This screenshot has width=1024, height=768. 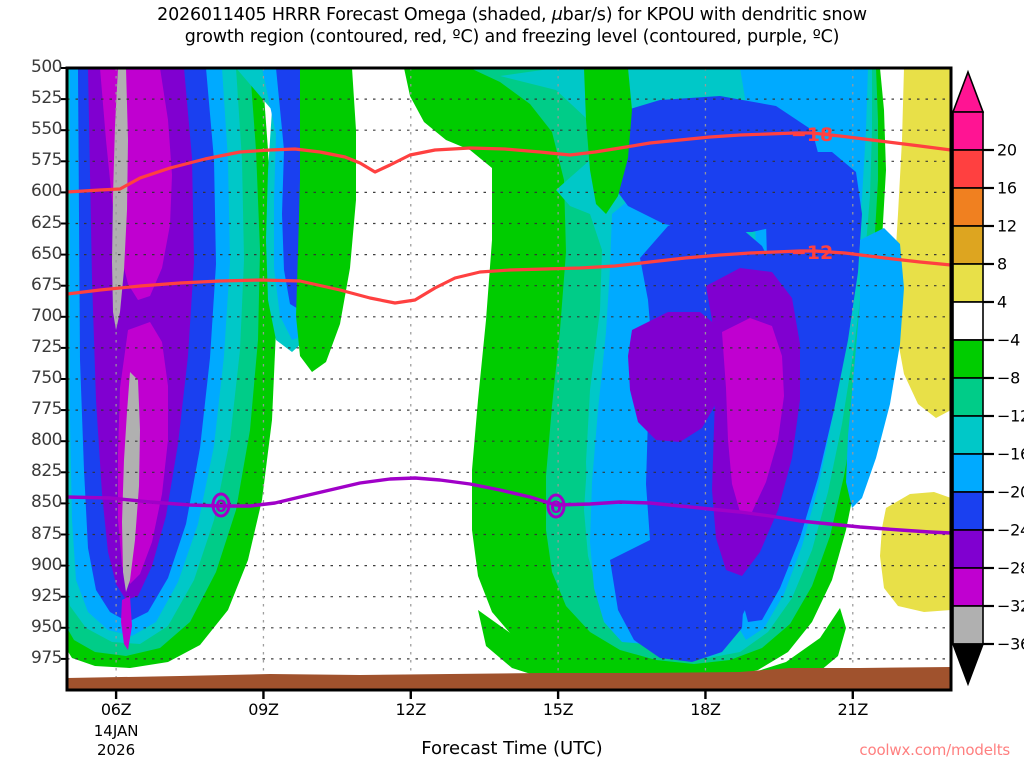 What do you see at coordinates (705, 709) in the screenshot?
I see `x-tick-label: 18Z` at bounding box center [705, 709].